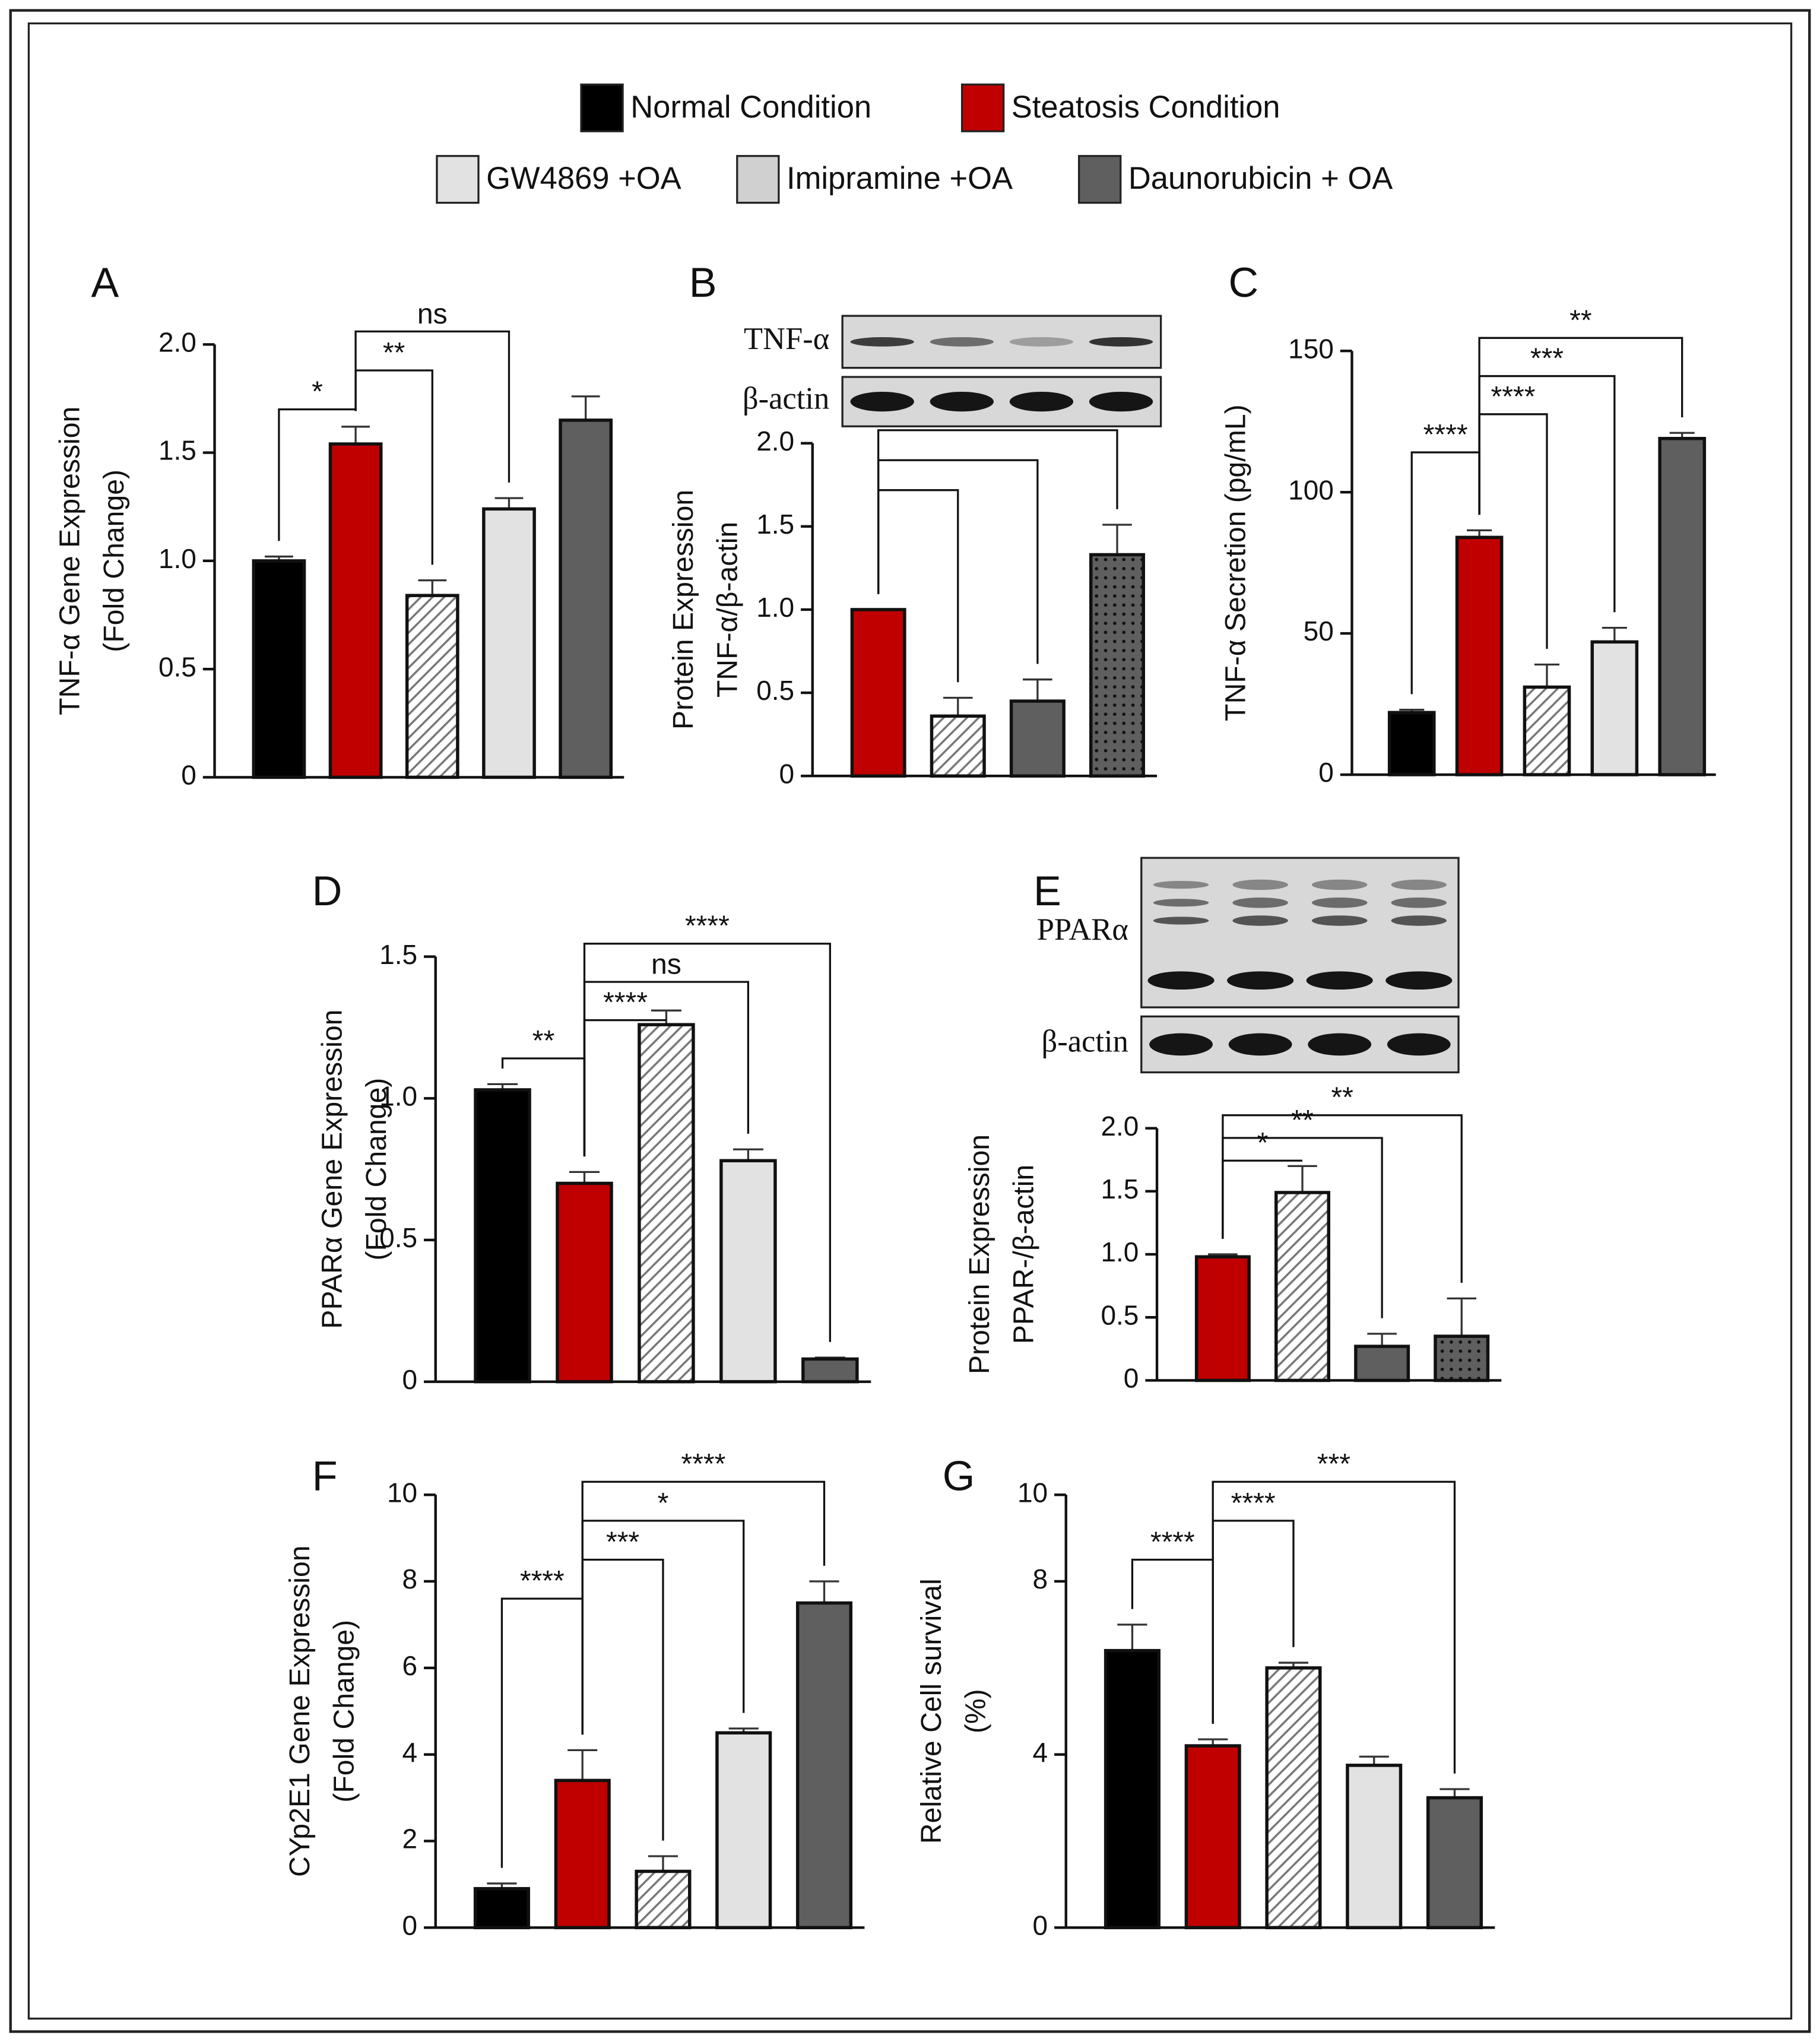 The image size is (1820, 2042). I want to click on legend-label: Imipramine +OA, so click(900, 178).